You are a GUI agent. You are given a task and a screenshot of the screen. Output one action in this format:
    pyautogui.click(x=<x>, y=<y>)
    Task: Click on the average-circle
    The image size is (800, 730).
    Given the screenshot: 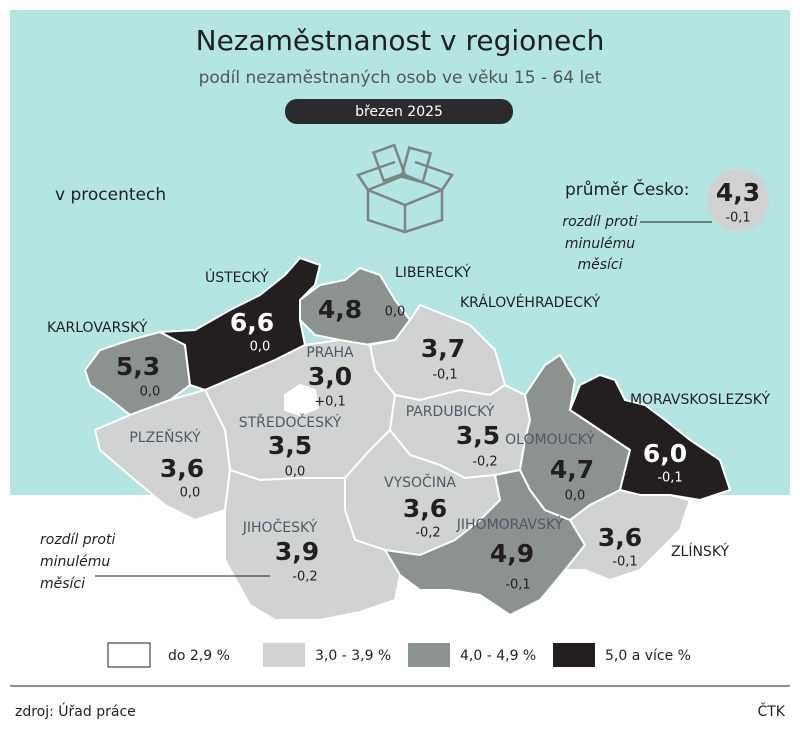 What is the action you would take?
    pyautogui.click(x=738, y=200)
    